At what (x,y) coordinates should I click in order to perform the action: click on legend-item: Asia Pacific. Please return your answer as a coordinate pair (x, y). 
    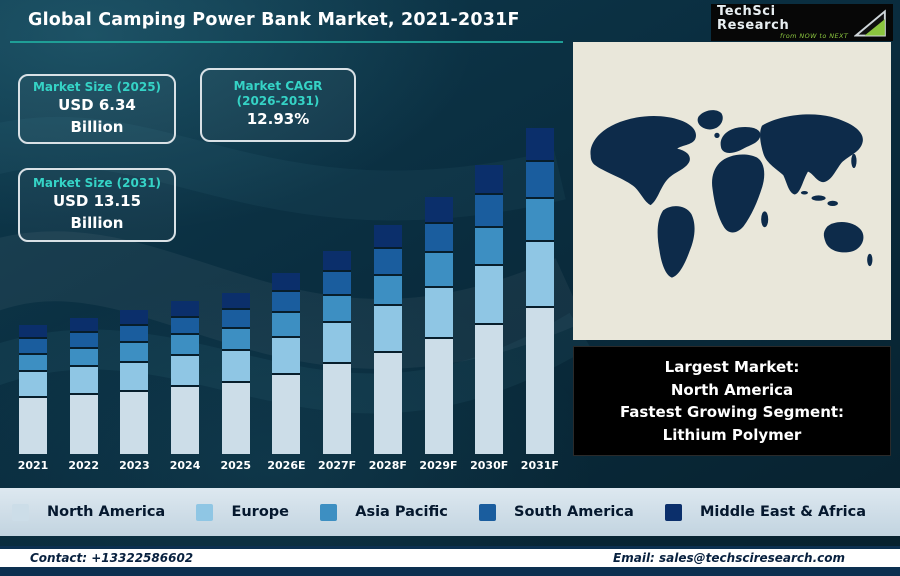
    Looking at the image, I should click on (384, 512).